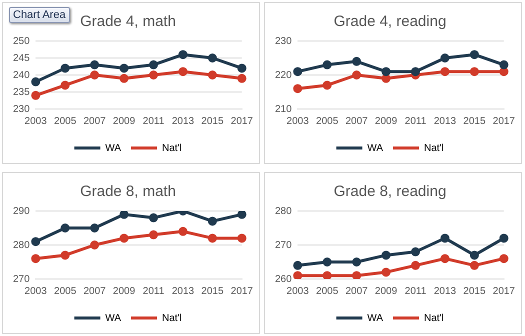  I want to click on y-tick-label: 250, so click(21, 41).